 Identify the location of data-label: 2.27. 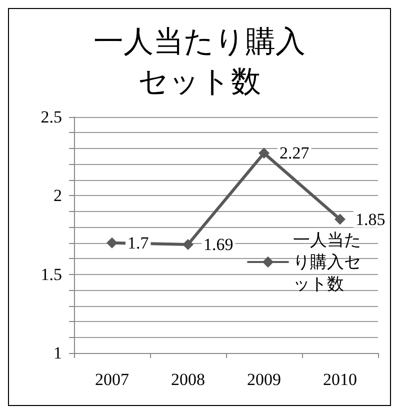
(295, 153).